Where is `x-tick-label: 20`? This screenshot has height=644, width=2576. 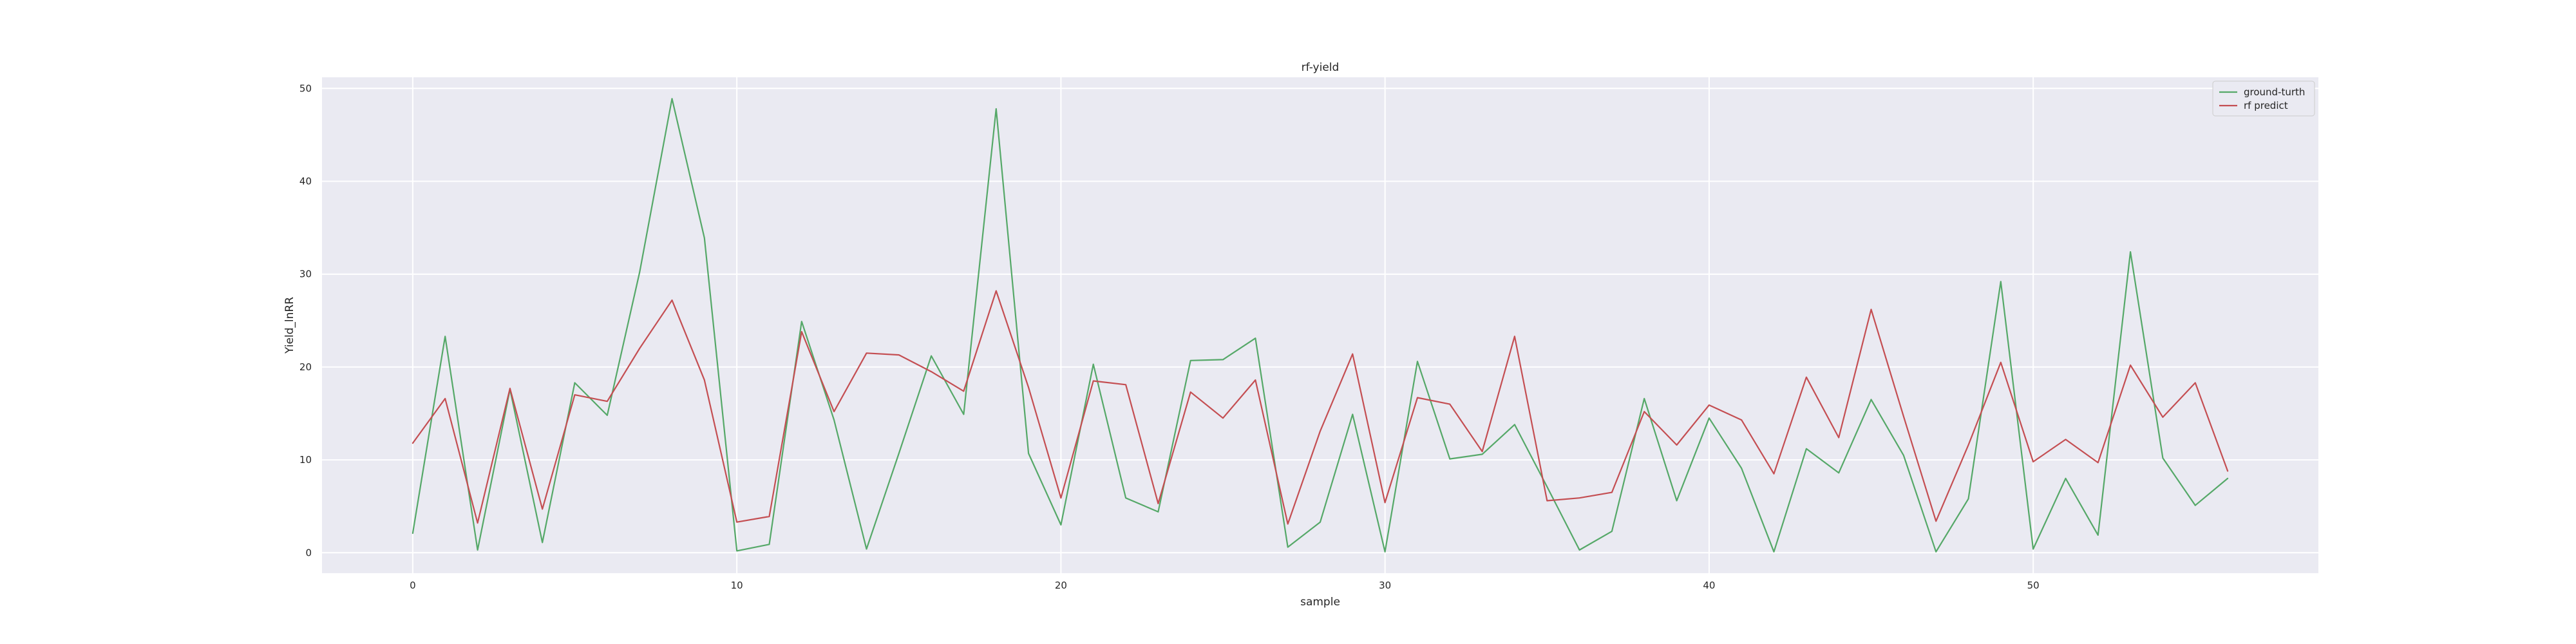 x-tick-label: 20 is located at coordinates (1061, 586).